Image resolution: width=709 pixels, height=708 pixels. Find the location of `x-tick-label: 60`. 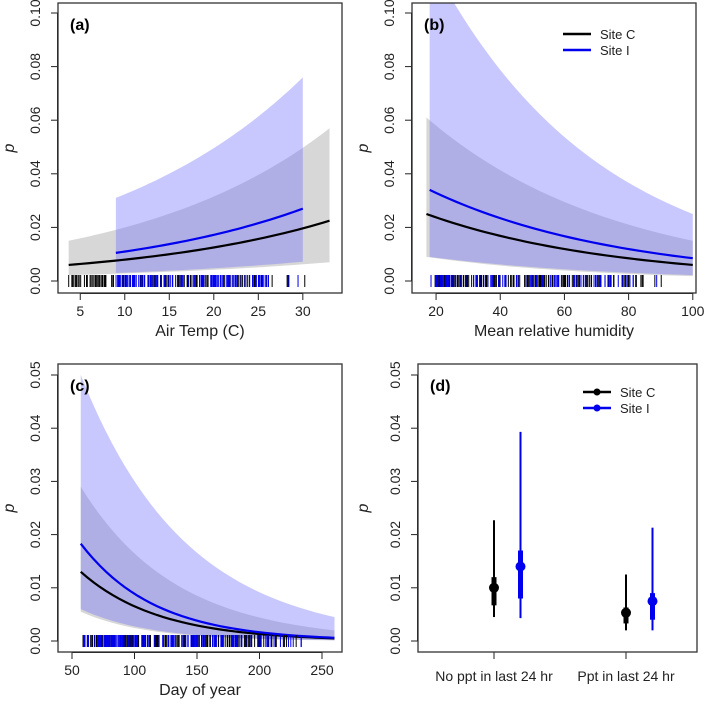

x-tick-label: 60 is located at coordinates (565, 311).